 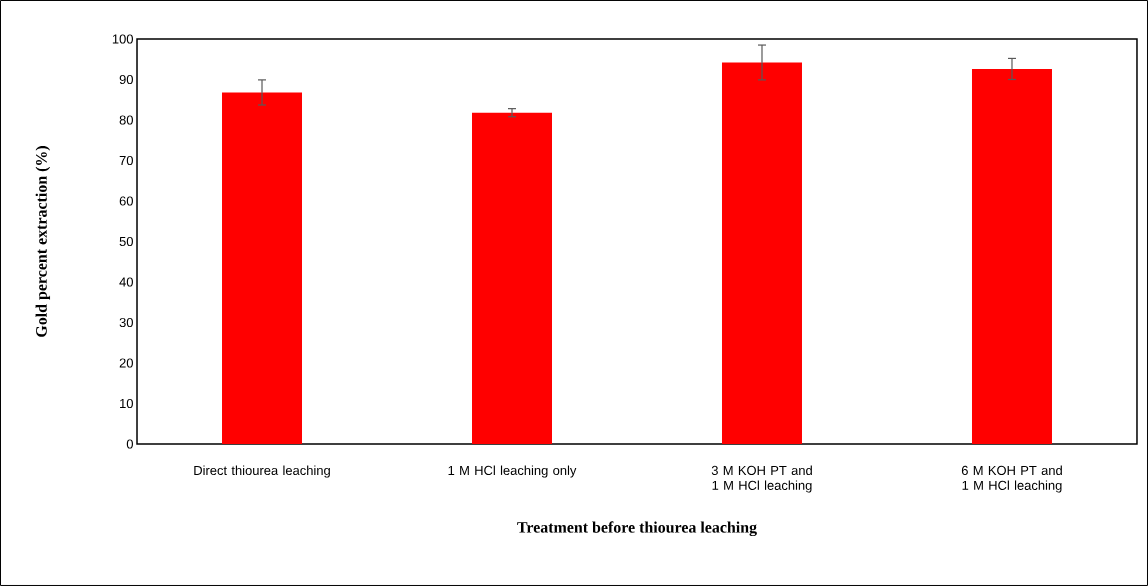 I want to click on y-tick-label: 90, so click(x=126, y=79).